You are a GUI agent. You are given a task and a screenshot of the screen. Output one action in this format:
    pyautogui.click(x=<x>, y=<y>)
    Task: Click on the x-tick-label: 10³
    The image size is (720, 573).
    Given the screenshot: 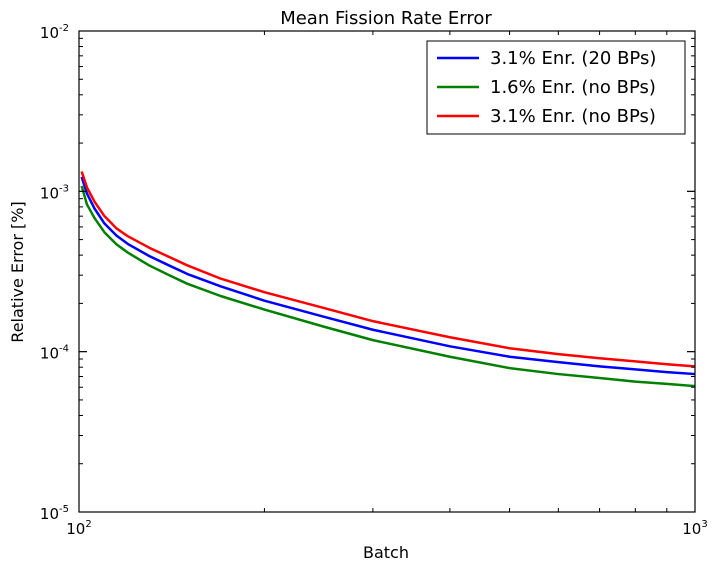 What is the action you would take?
    pyautogui.click(x=694, y=528)
    